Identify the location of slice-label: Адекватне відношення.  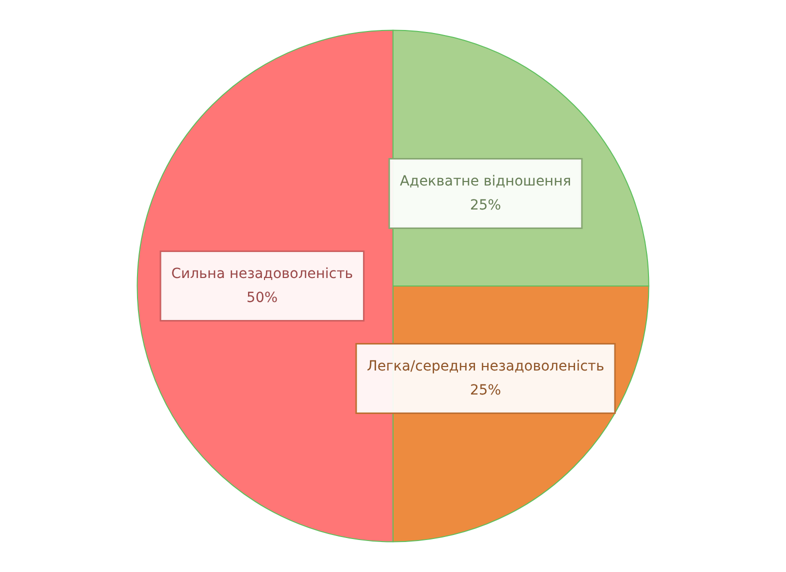
(486, 181).